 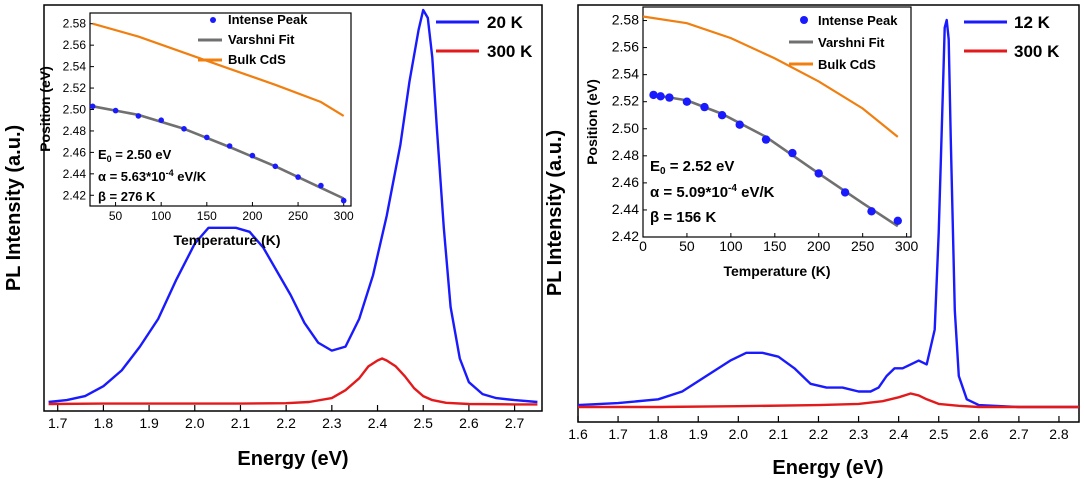 What do you see at coordinates (75, 45) in the screenshot?
I see `left-inset-y-tick-label: 2.56` at bounding box center [75, 45].